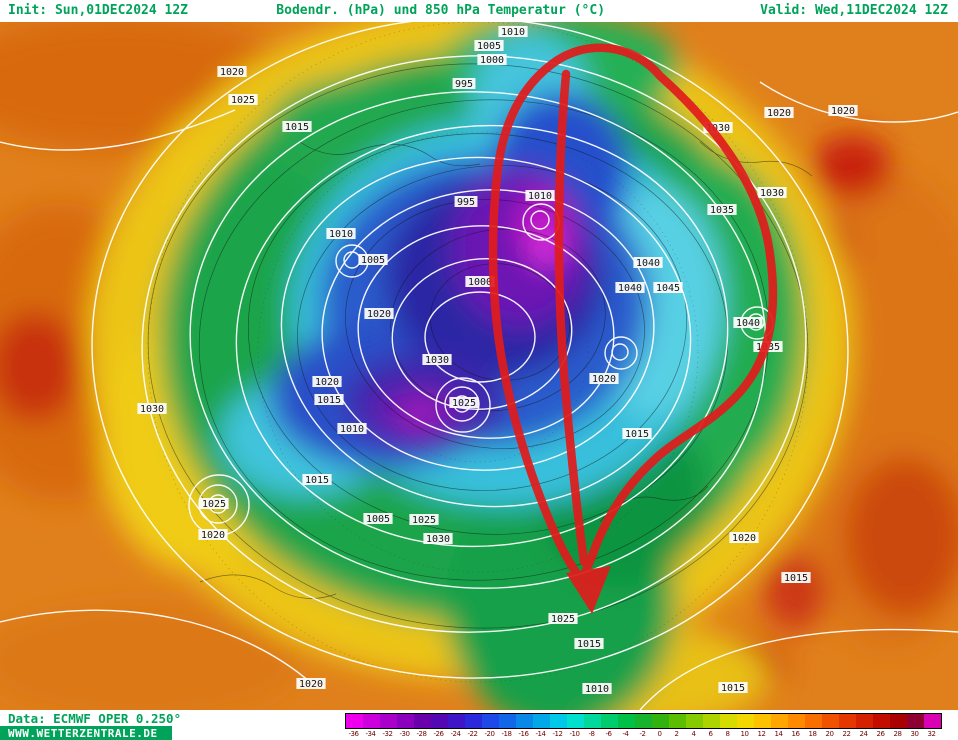  I want to click on svg-text: 1035, so click(722, 210).